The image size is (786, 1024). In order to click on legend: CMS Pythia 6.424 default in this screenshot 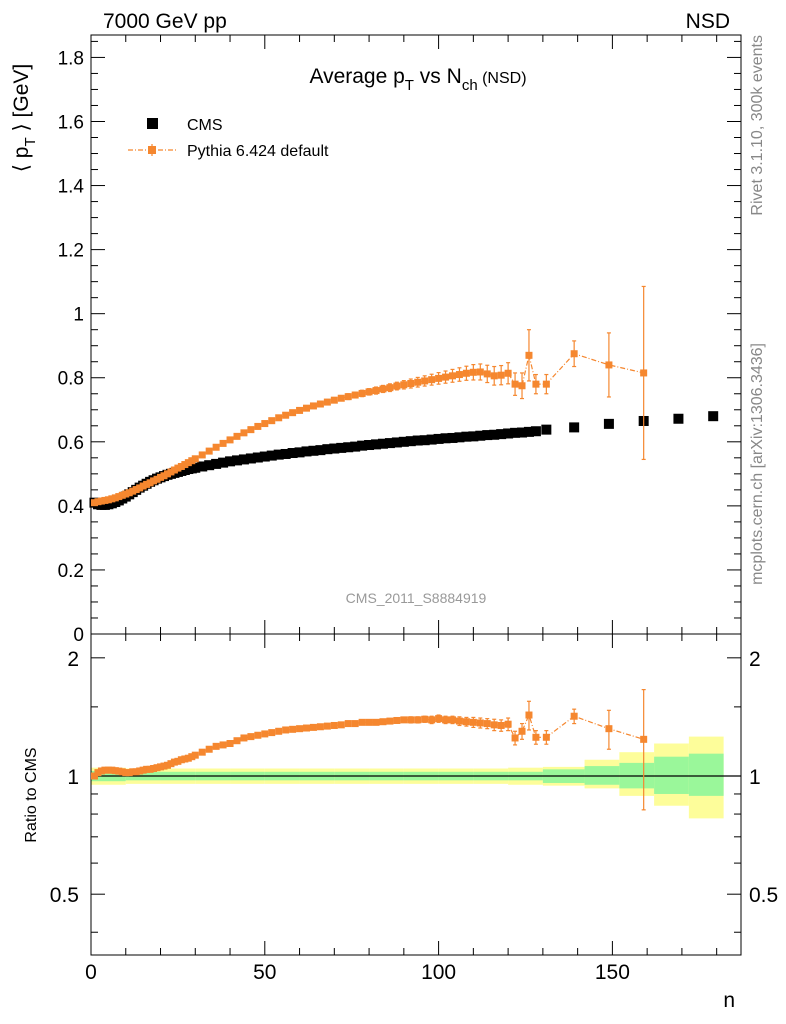, I will do `click(228, 138)`.